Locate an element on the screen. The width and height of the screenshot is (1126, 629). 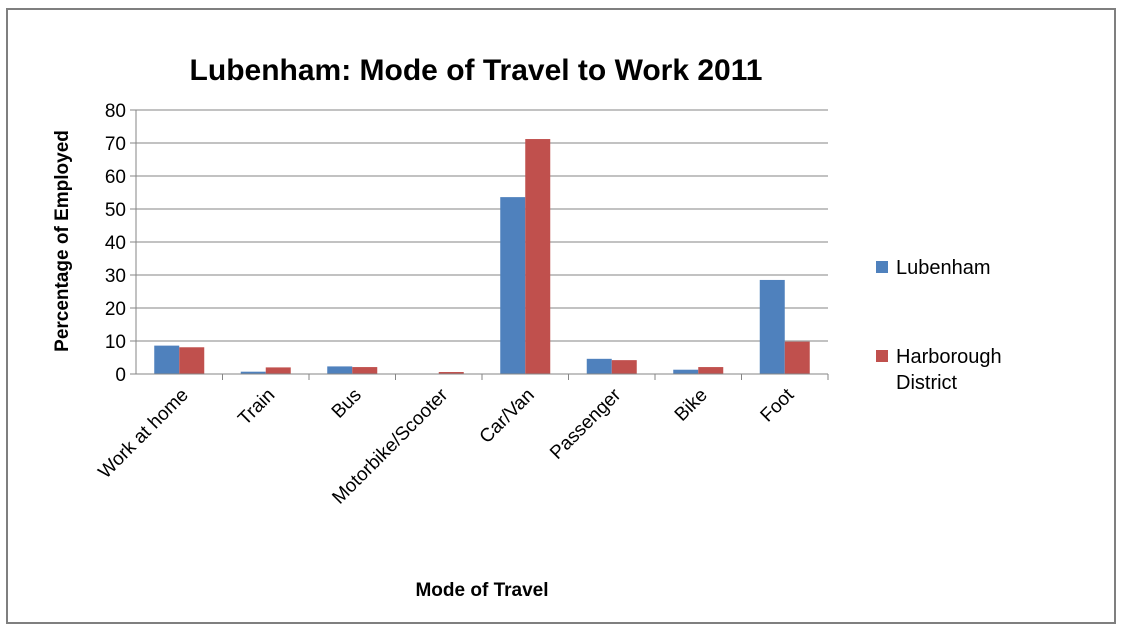
bar-lubenham-passenger is located at coordinates (599, 366).